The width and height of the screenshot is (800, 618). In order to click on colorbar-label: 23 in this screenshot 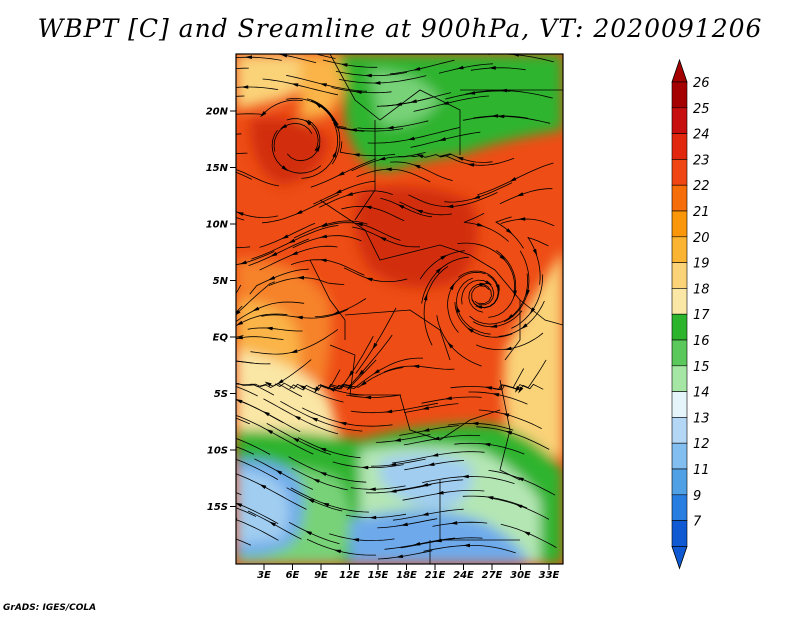, I will do `click(701, 160)`.